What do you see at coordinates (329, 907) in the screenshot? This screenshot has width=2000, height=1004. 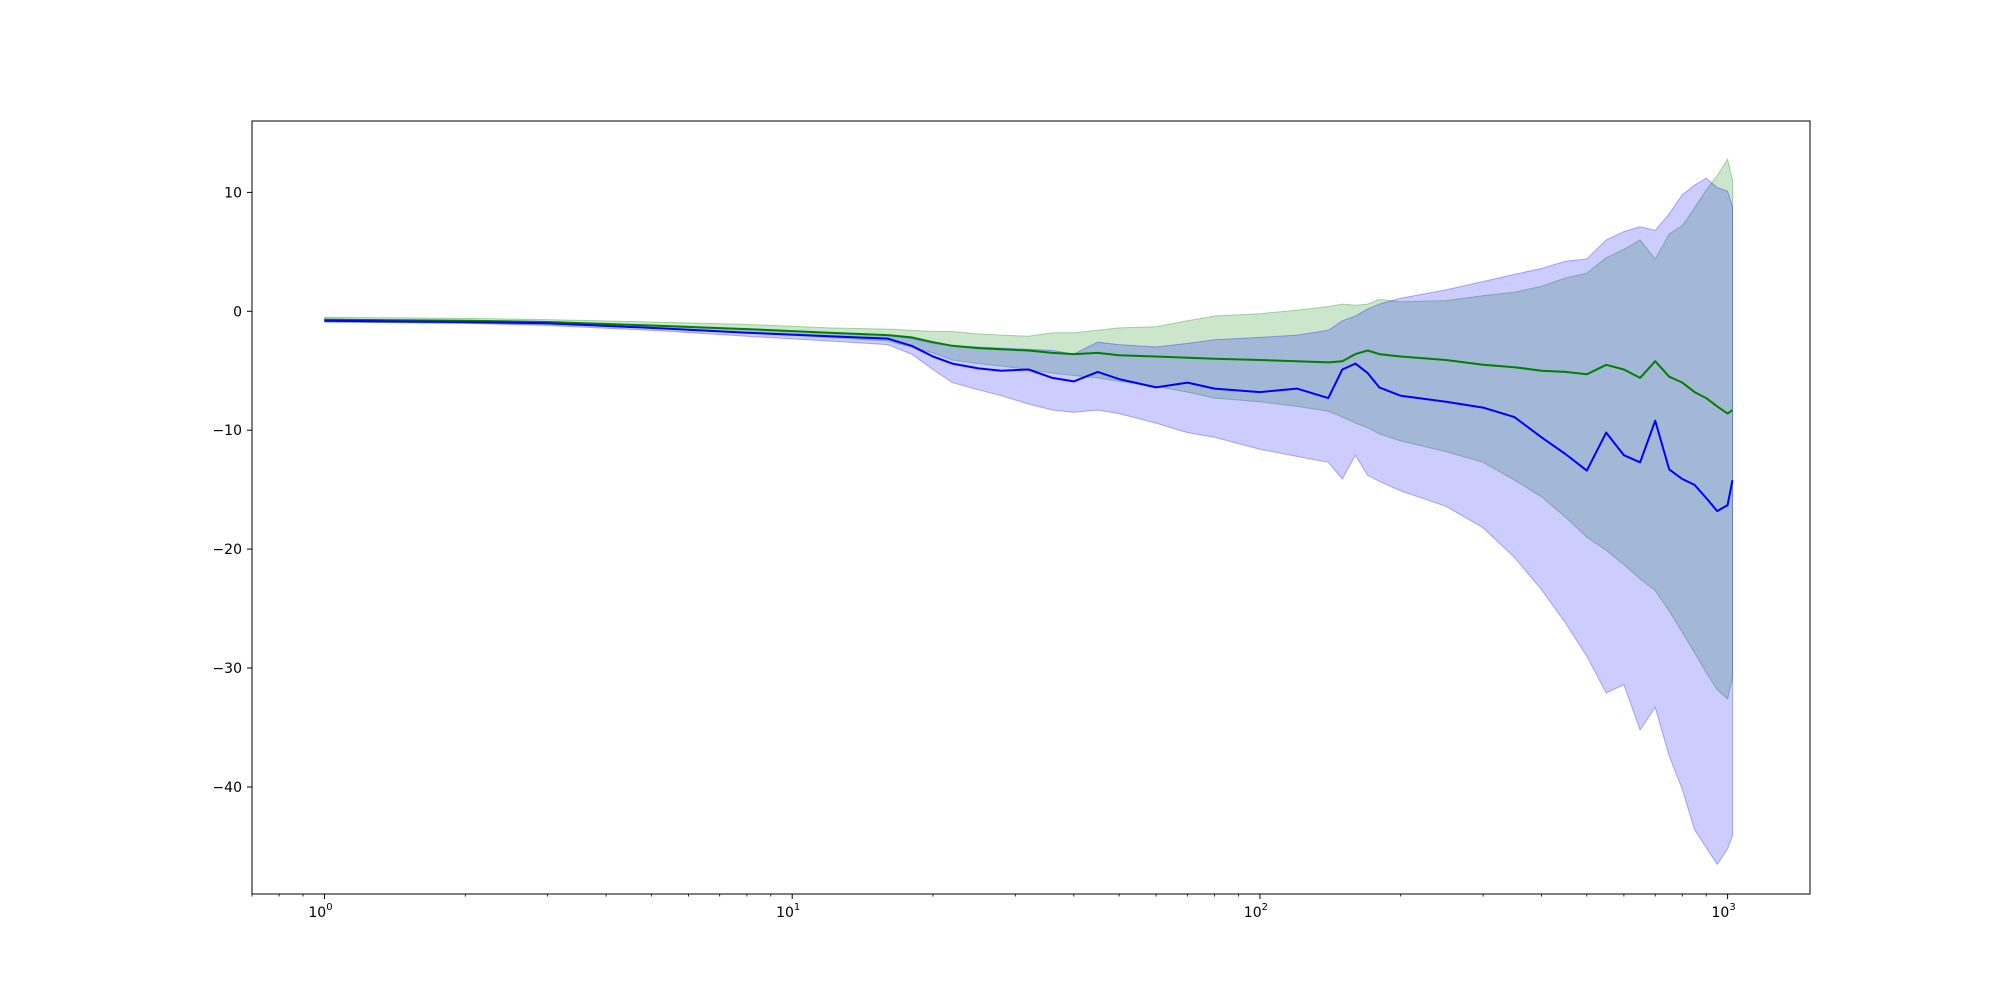 I see `x-tick-exponent: 0` at bounding box center [329, 907].